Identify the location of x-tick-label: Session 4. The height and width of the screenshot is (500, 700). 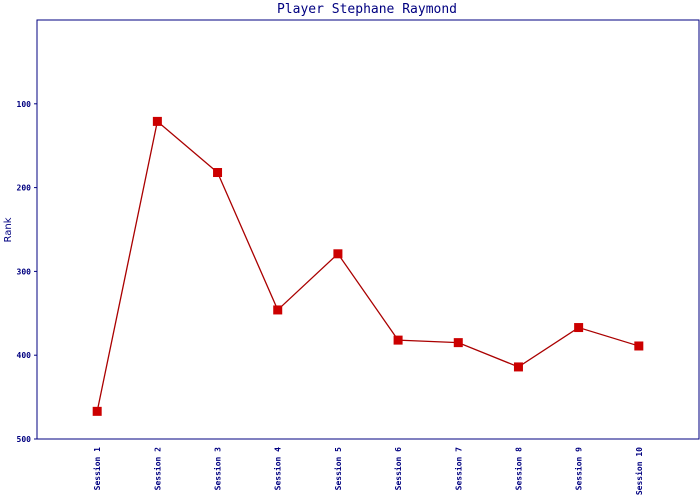
(278, 469).